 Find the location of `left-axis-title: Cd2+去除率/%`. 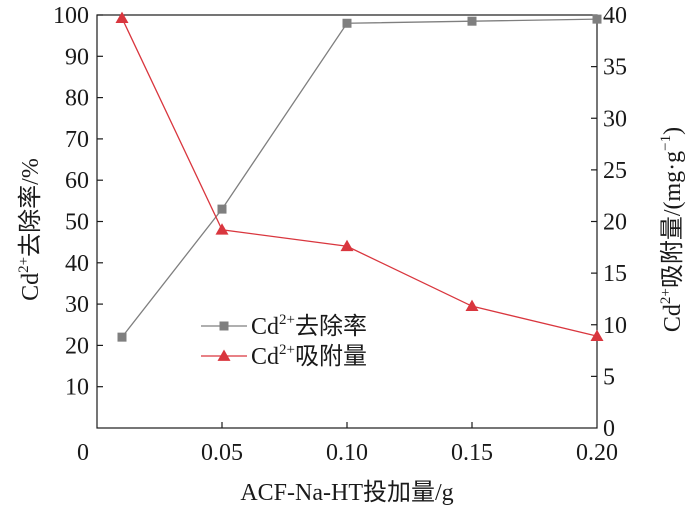

left-axis-title: Cd2+去除率/% is located at coordinates (30, 229).